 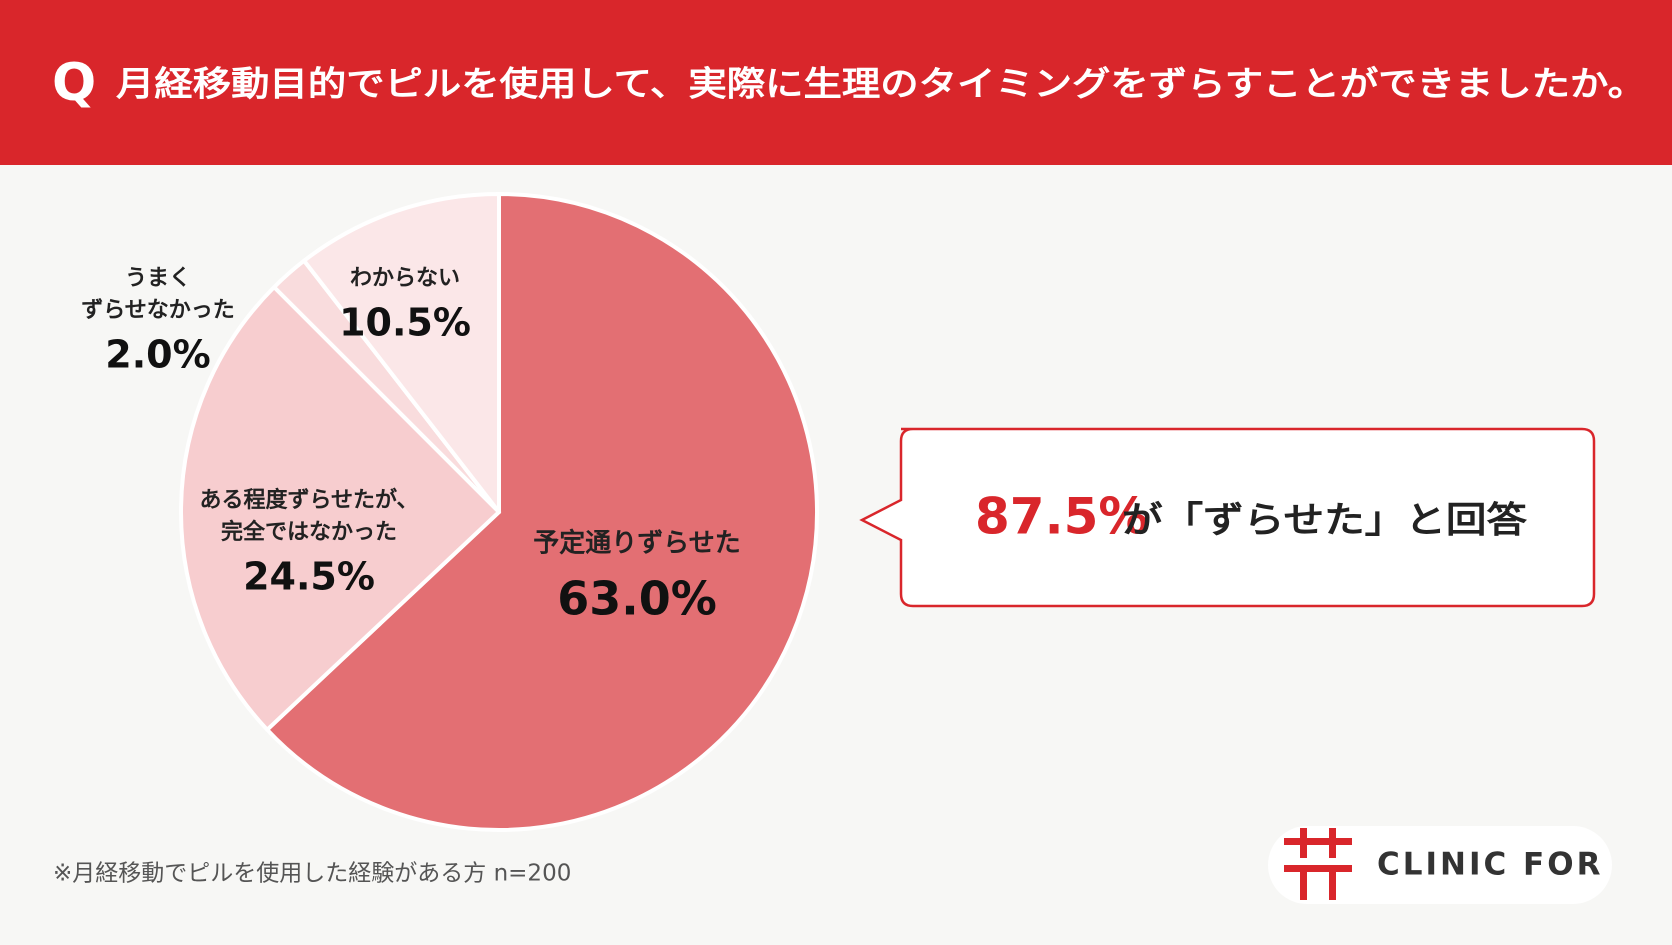 I want to click on slice-label: わからない, so click(x=405, y=278).